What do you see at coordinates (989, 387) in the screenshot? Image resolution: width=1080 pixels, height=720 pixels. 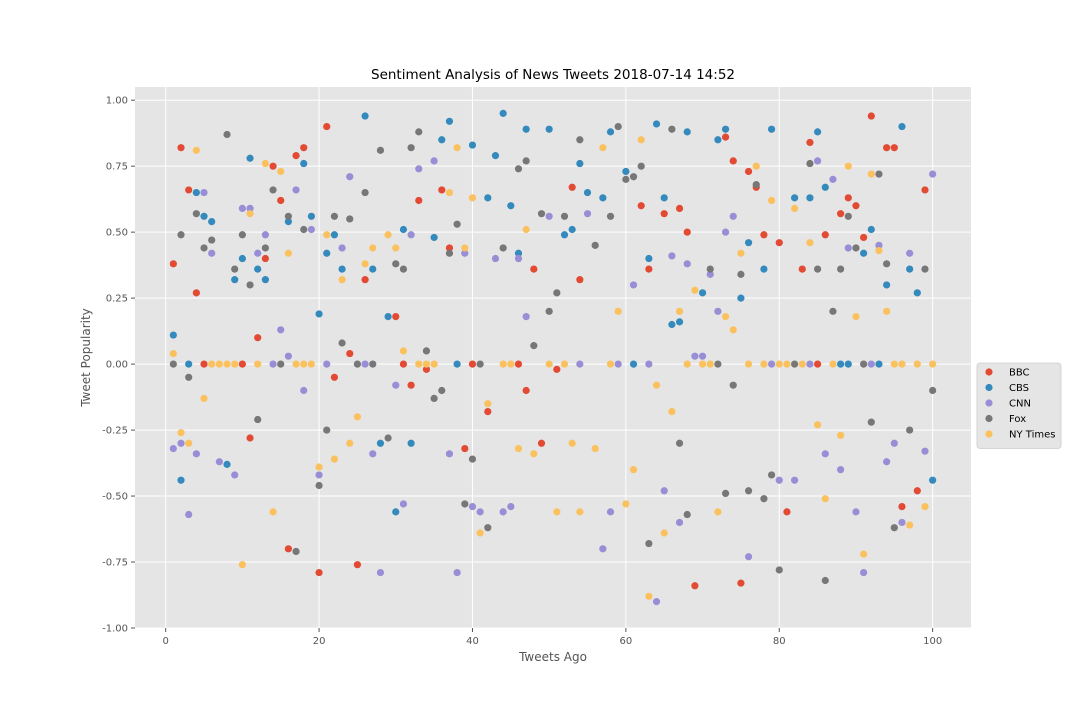 I see `legend-marker` at bounding box center [989, 387].